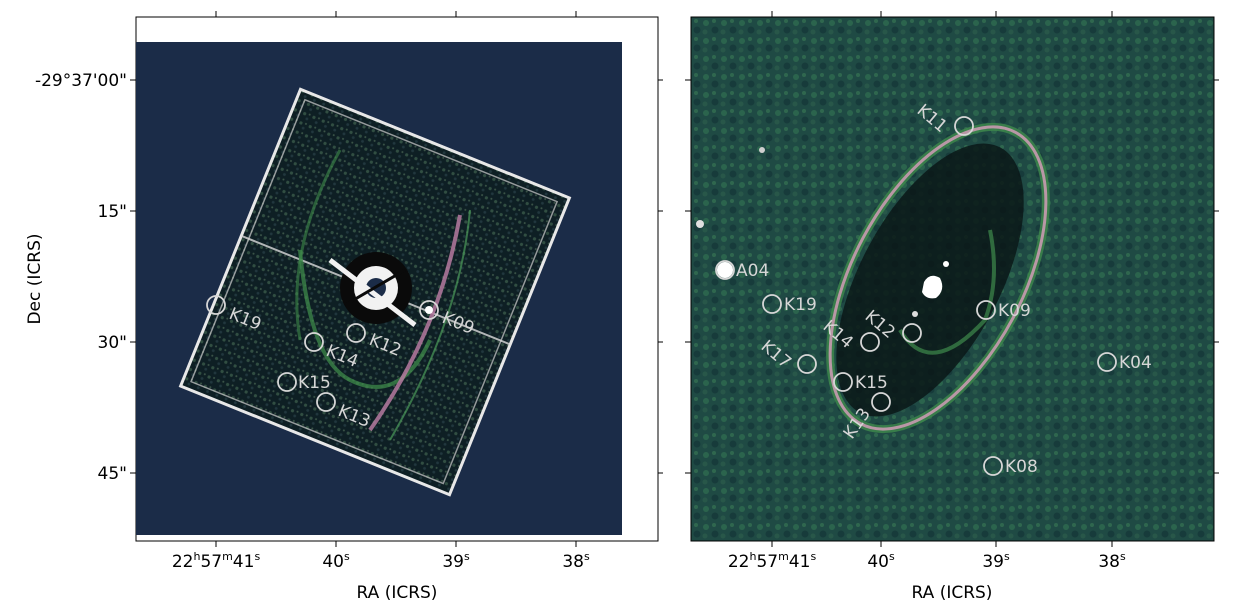 Image resolution: width=1238 pixels, height=613 pixels. Describe the element at coordinates (1107, 362) in the screenshot. I see `marker-circle-k04` at that location.